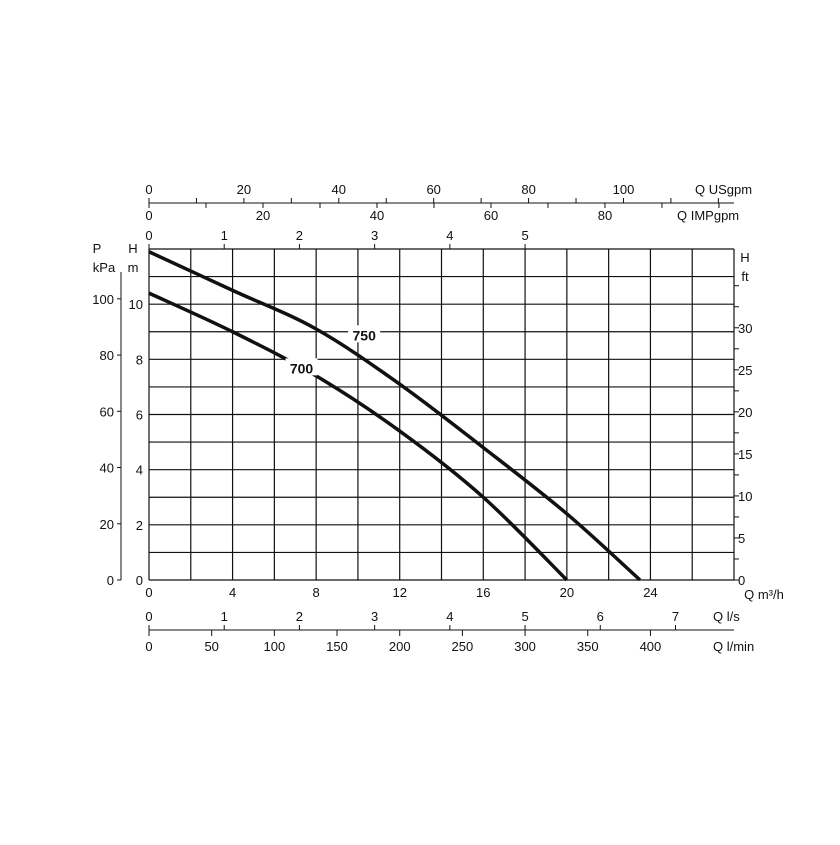 The height and width of the screenshot is (845, 840). Describe the element at coordinates (337, 646) in the screenshot. I see `lmin-tick-label: 150` at that location.